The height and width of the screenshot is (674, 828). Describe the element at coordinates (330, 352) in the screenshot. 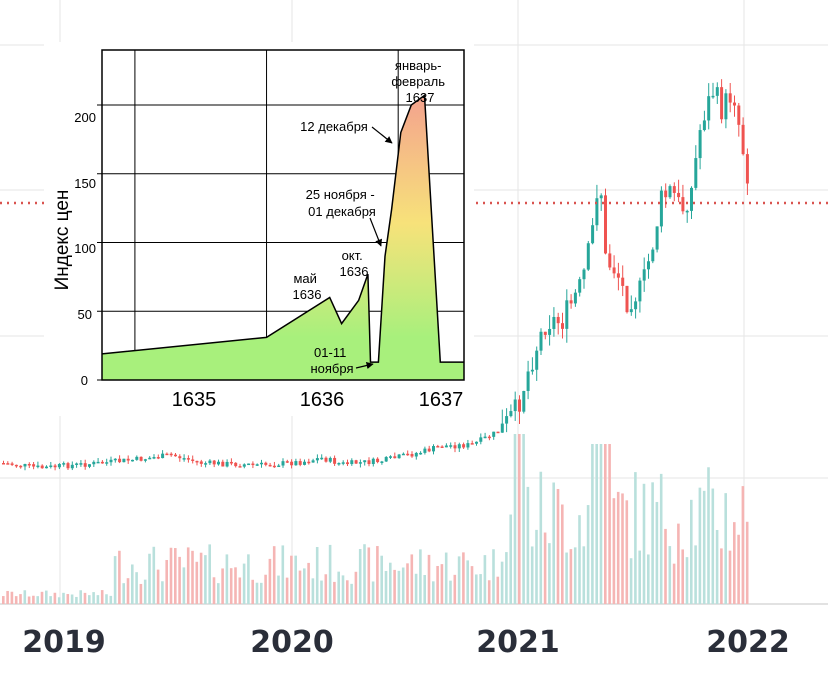

I see `annotation-line: 01-11` at that location.